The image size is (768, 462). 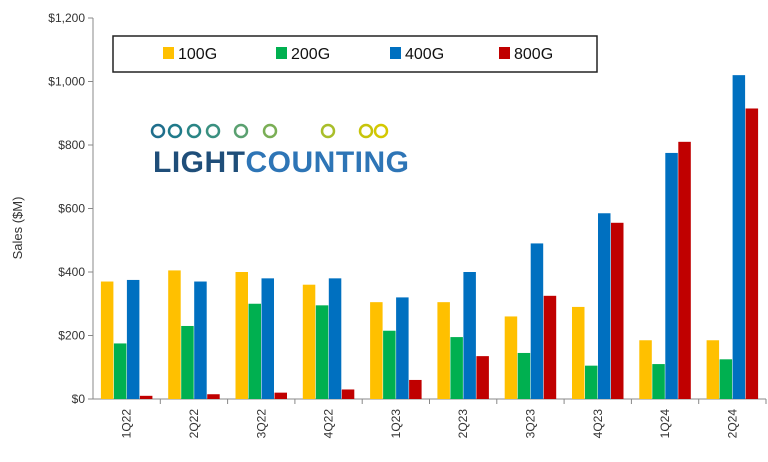 I want to click on y-tick-label: $0, so click(x=79, y=399).